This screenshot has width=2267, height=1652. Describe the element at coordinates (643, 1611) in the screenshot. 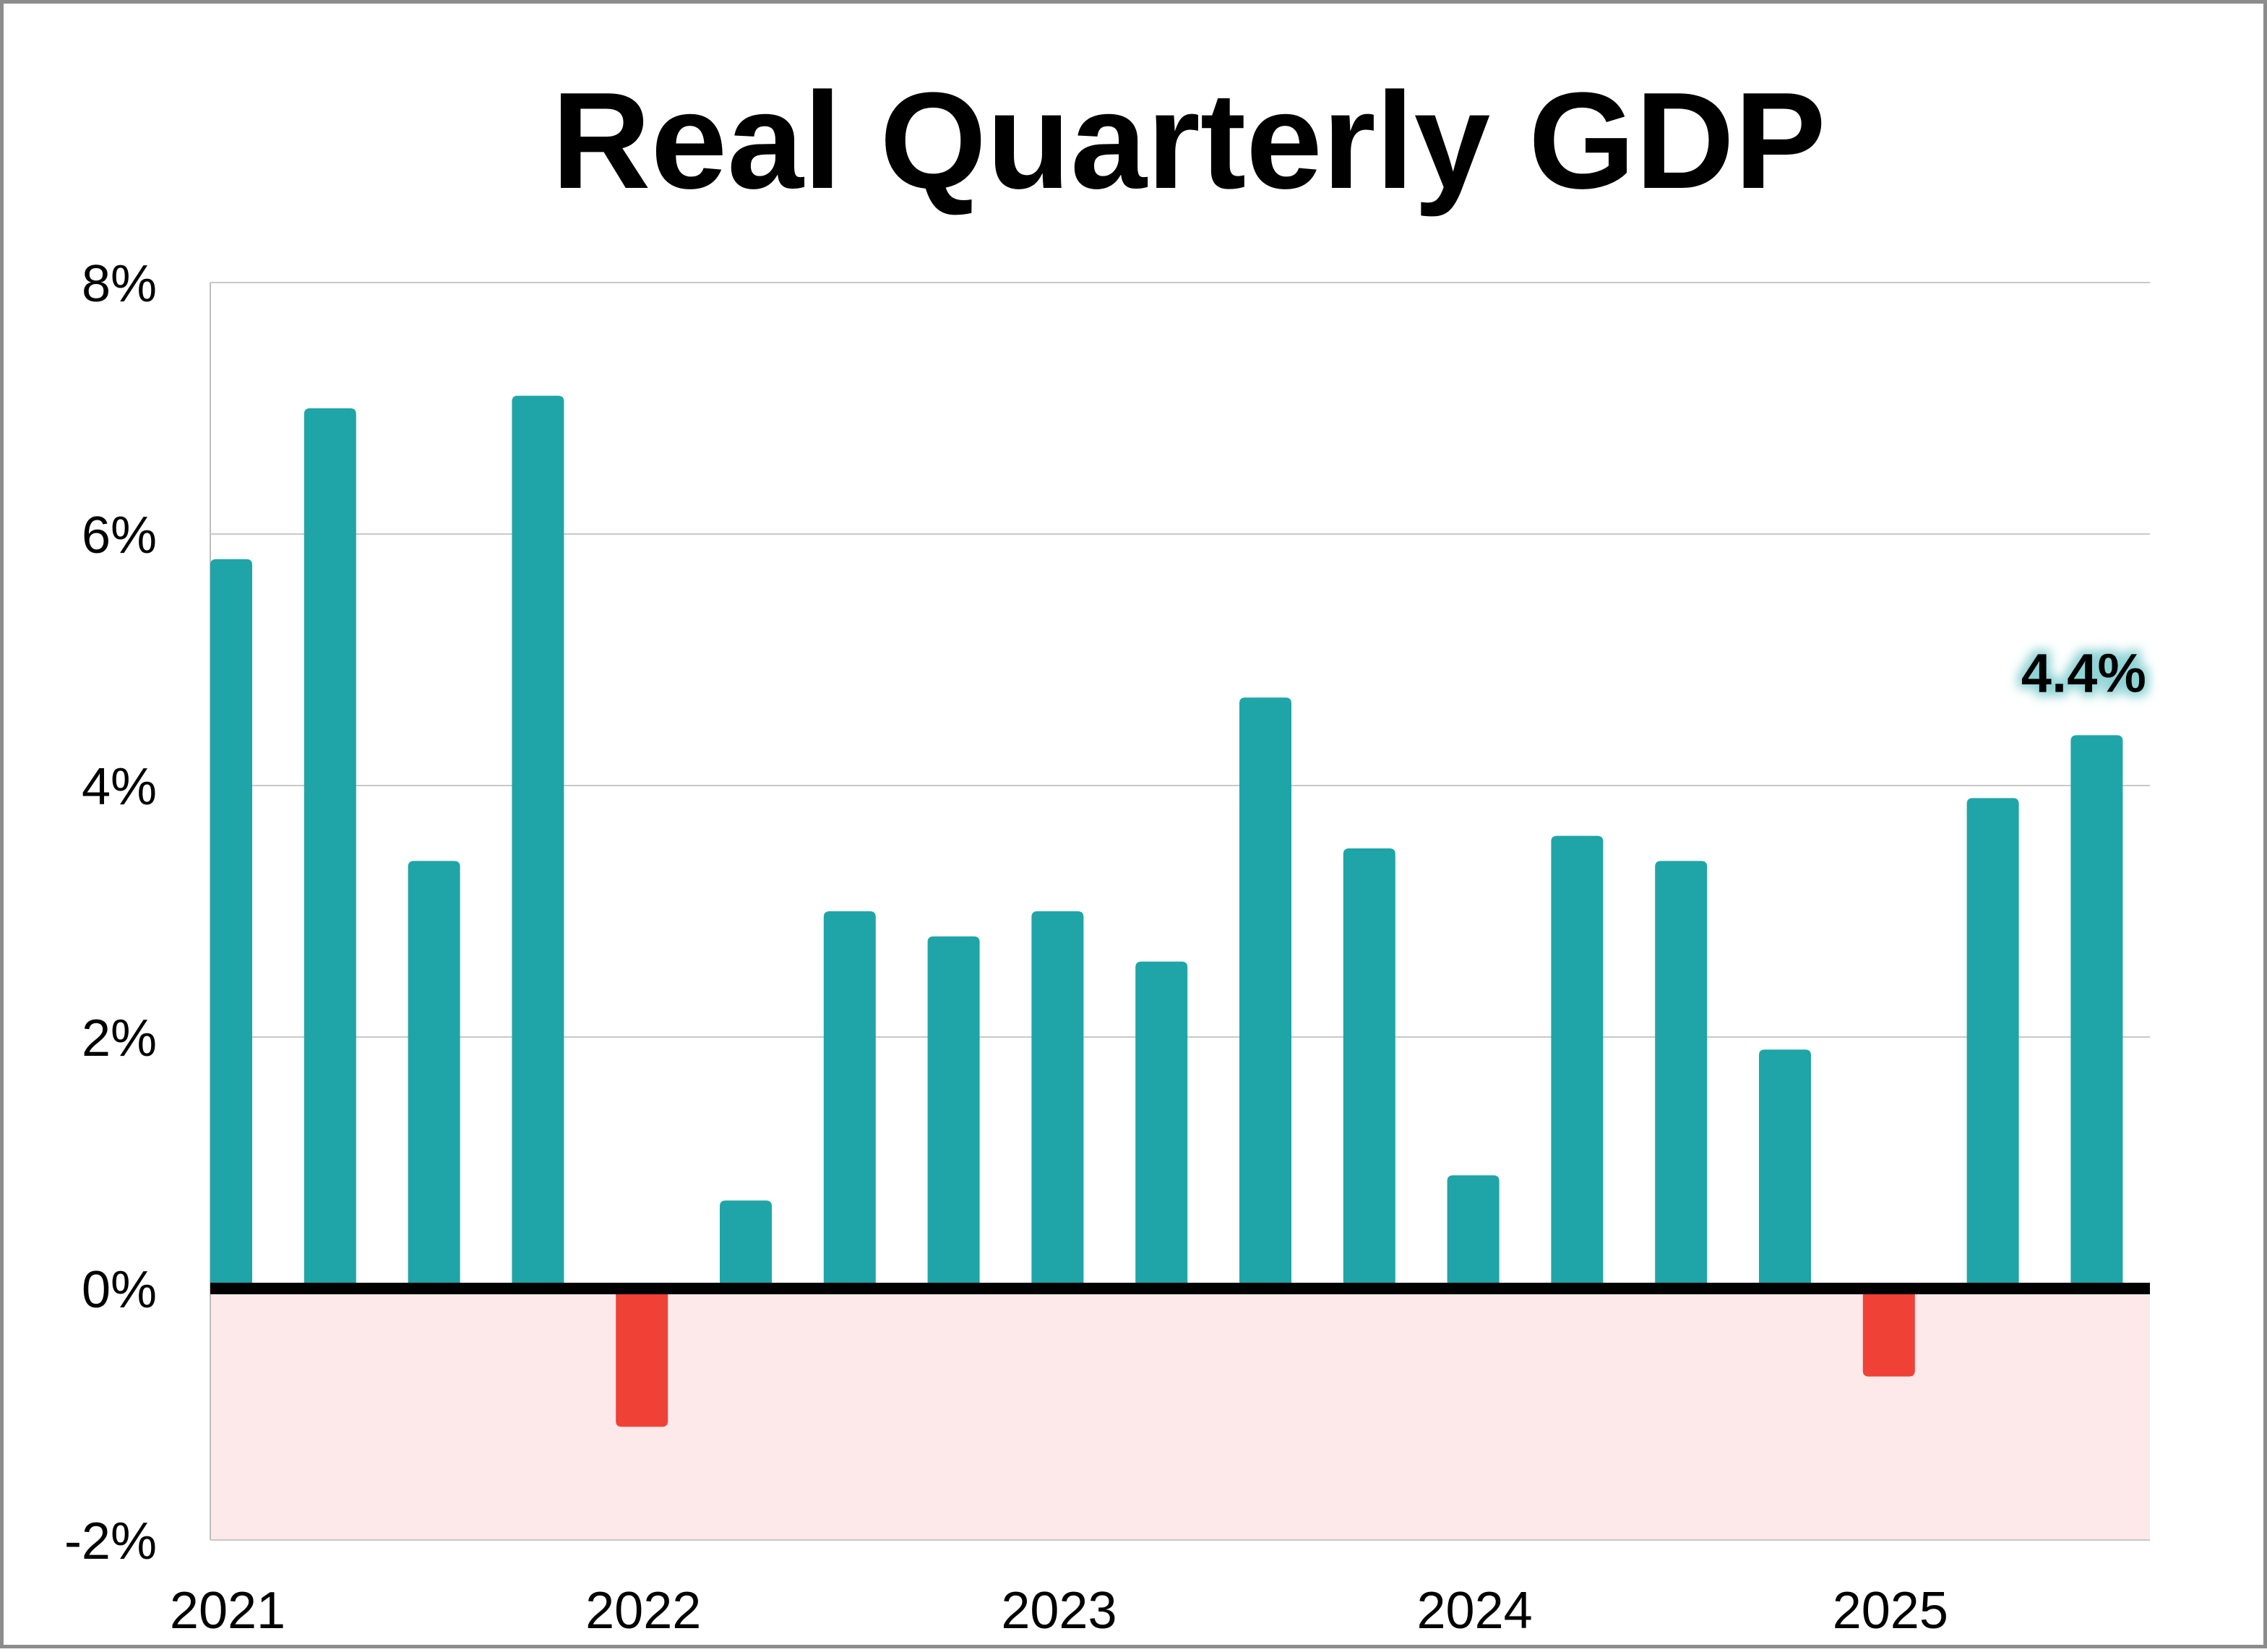

I see `x-tick-label: 2022` at that location.